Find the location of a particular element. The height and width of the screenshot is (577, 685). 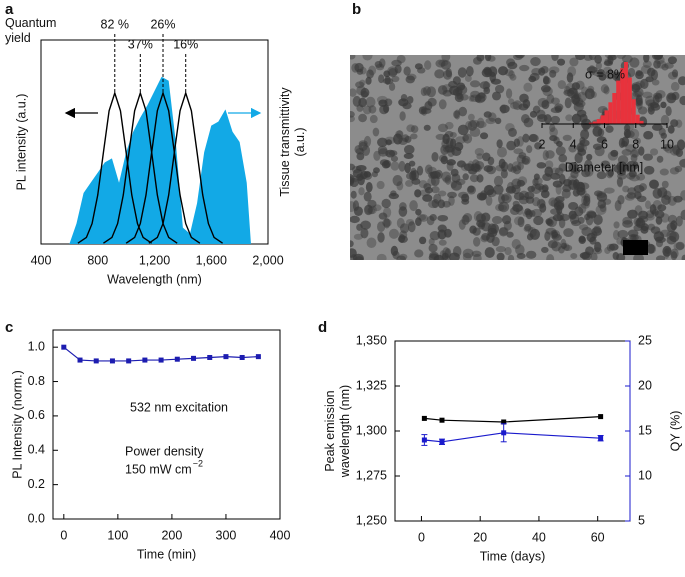

x-axis-label: Diameter [nm] is located at coordinates (604, 167).